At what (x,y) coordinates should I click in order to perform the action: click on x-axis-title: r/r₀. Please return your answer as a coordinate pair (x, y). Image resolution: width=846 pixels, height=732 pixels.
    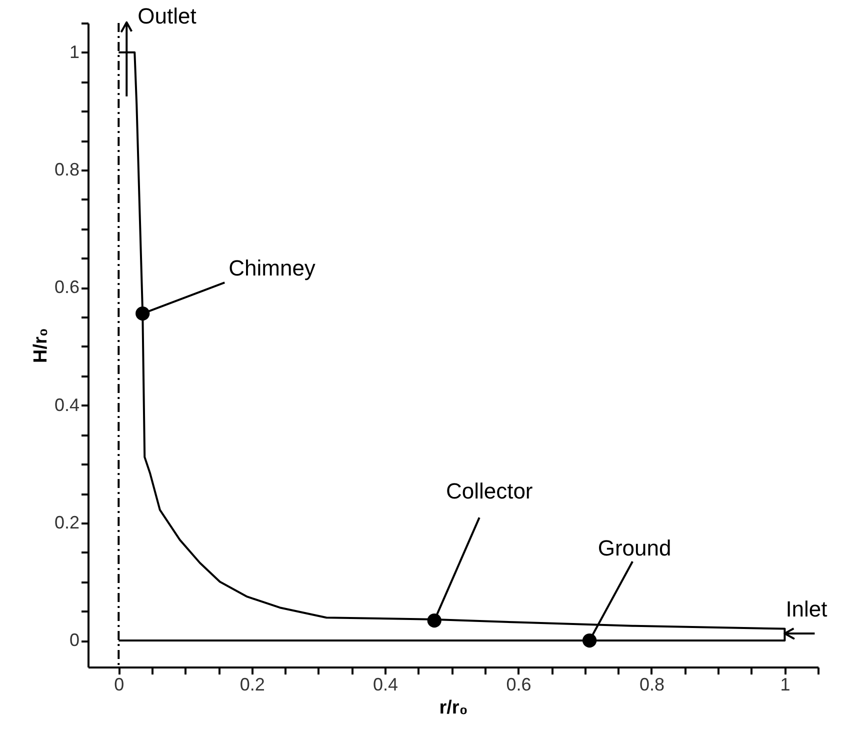
    Looking at the image, I should click on (453, 708).